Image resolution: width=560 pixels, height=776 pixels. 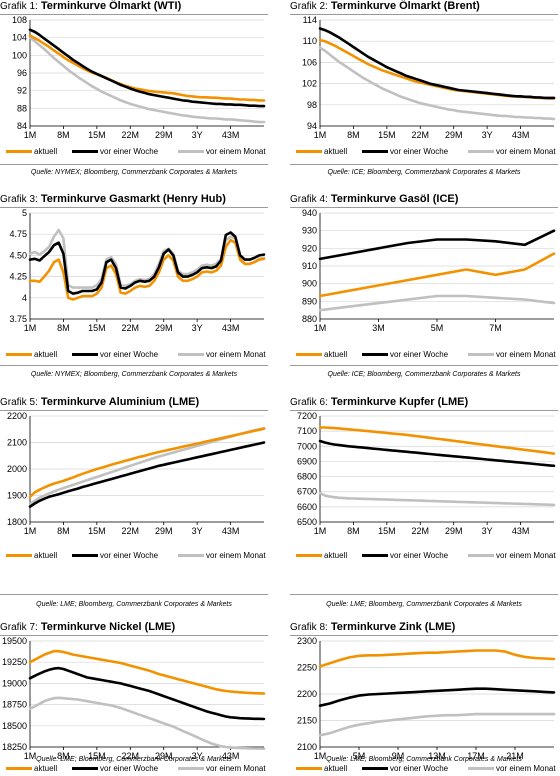 What do you see at coordinates (136, 473) in the screenshot?
I see `chart-aluminium: 1800 1900 2000 2100 2200 1M 8M 15M 22M 29M 3Y 43M` at bounding box center [136, 473].